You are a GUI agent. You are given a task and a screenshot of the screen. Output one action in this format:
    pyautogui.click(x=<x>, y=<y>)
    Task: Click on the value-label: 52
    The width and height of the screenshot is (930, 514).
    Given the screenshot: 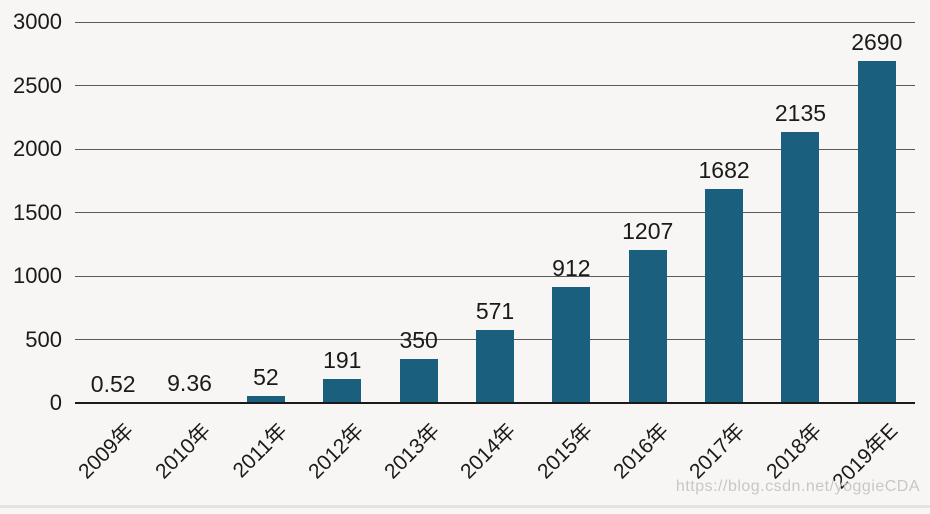 What is the action you would take?
    pyautogui.click(x=266, y=377)
    